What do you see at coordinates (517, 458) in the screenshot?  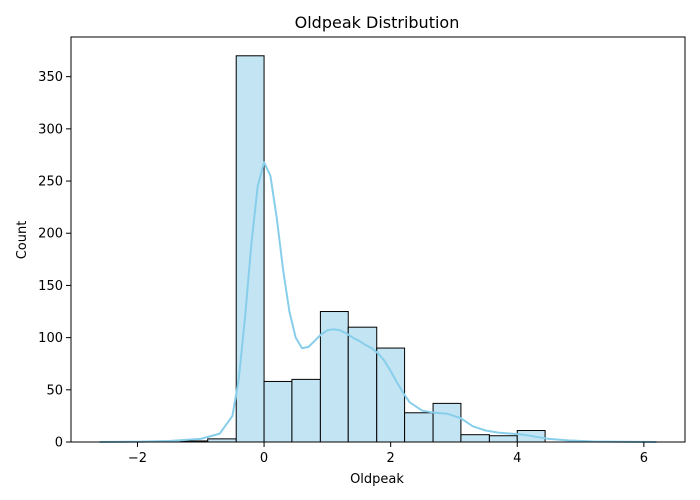 I see `x-tick-label: 4` at bounding box center [517, 458].